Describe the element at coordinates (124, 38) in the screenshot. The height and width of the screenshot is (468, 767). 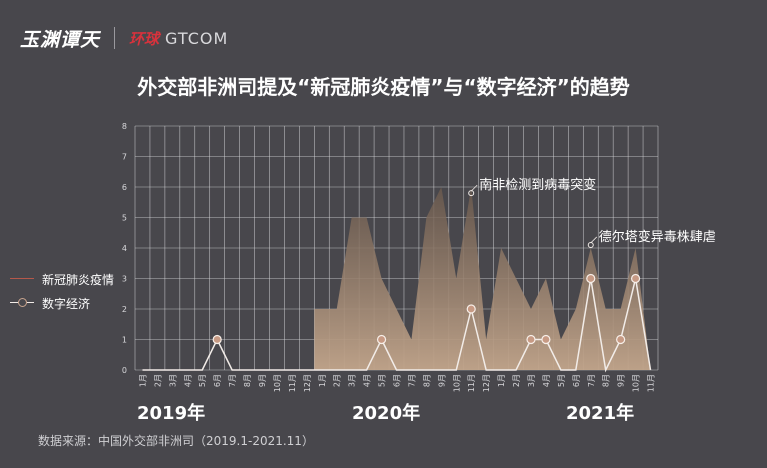
I see `logo-bar: 玉渊谭天 环球 GTCOM` at that location.